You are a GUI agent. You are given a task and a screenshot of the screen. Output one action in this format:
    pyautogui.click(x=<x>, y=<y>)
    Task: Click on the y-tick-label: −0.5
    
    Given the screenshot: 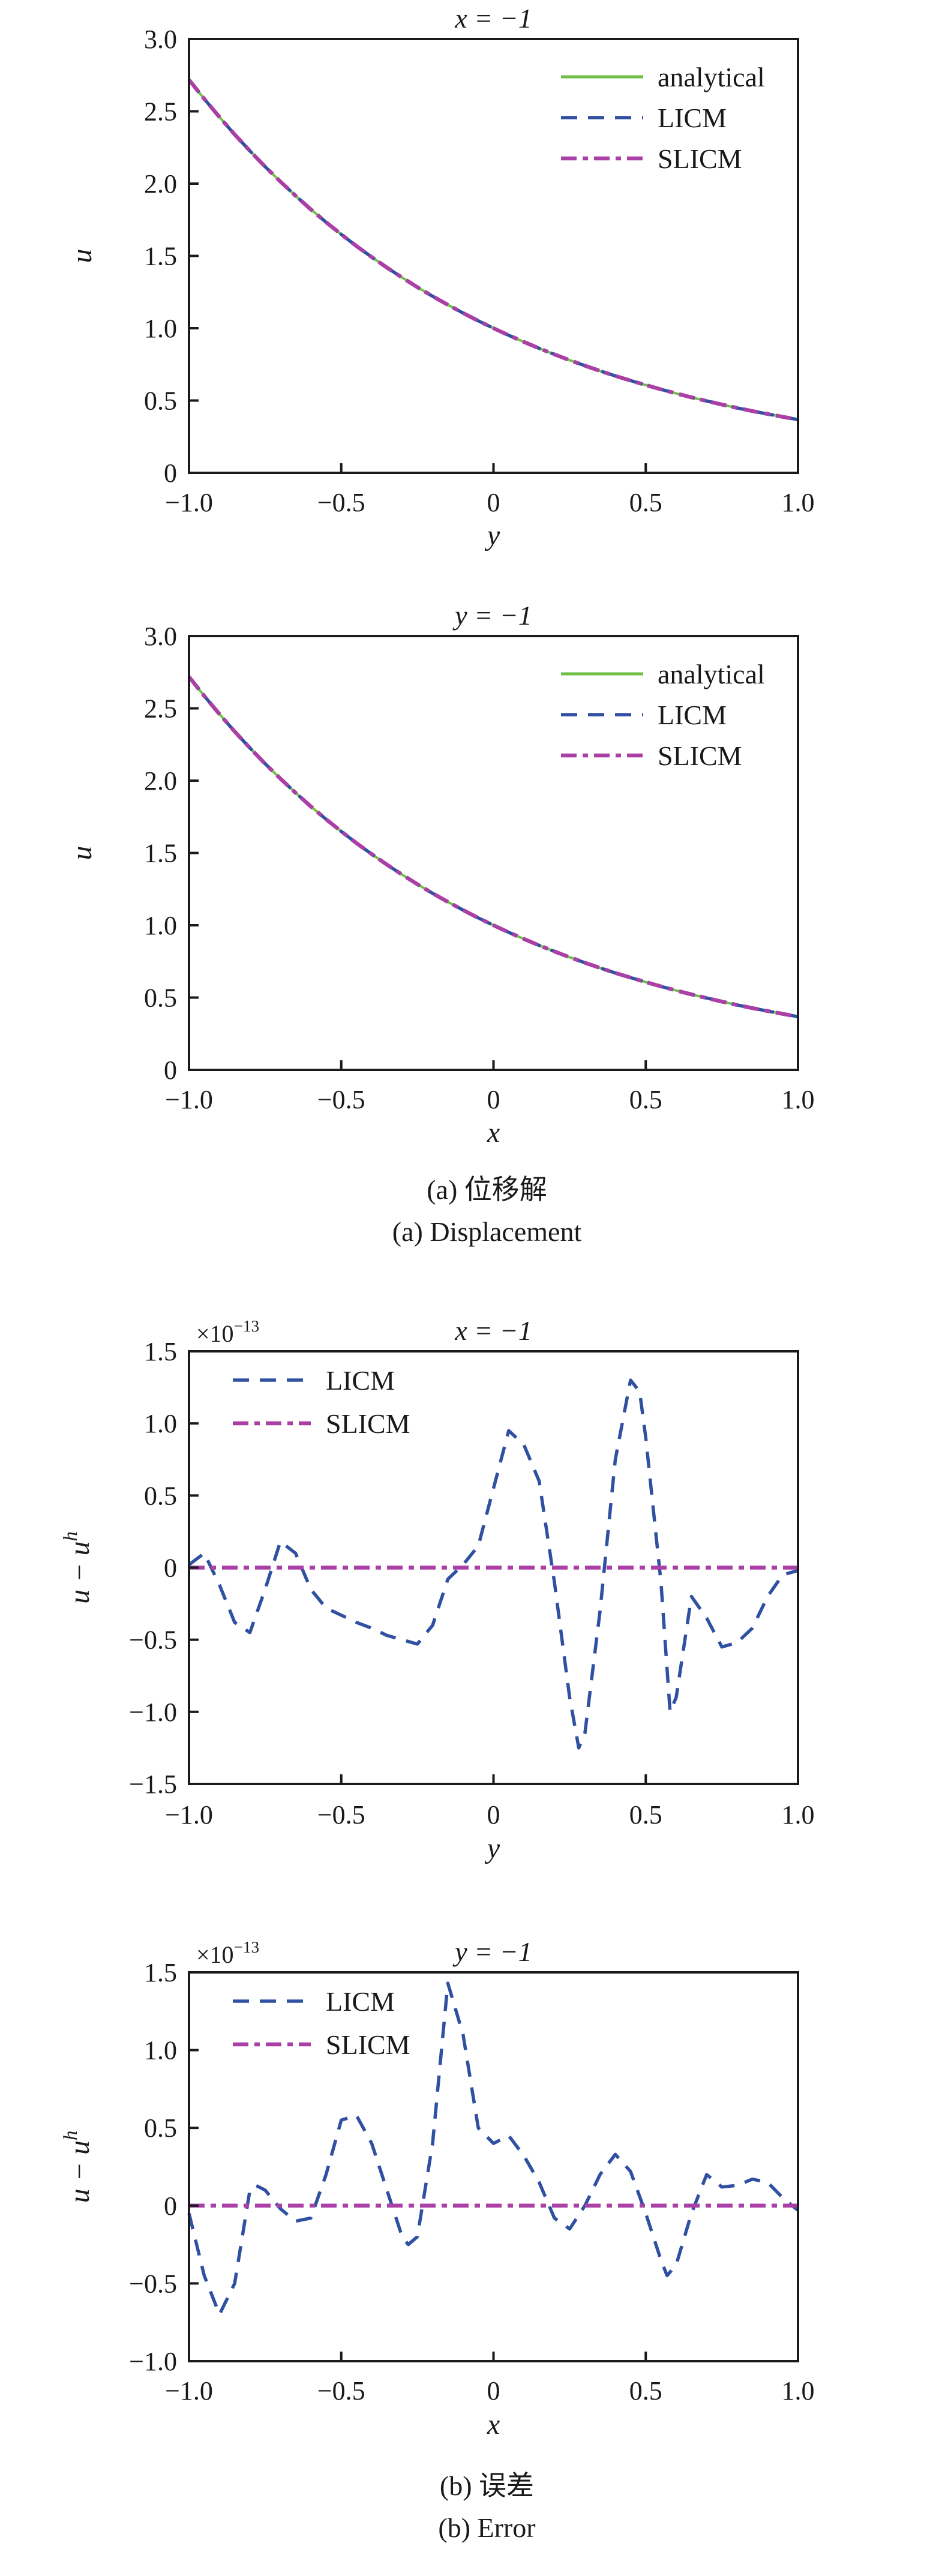 What is the action you would take?
    pyautogui.click(x=153, y=2283)
    